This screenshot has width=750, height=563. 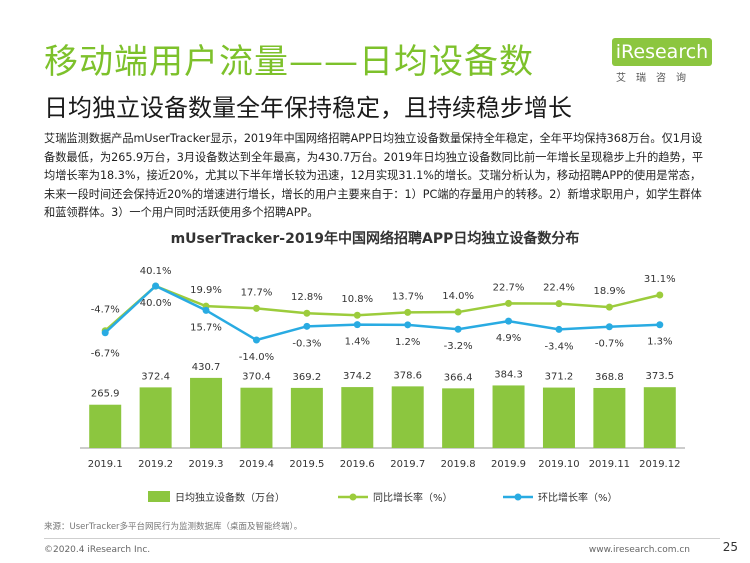 What do you see at coordinates (458, 464) in the screenshot?
I see `x-tick-label: 2019.8` at bounding box center [458, 464].